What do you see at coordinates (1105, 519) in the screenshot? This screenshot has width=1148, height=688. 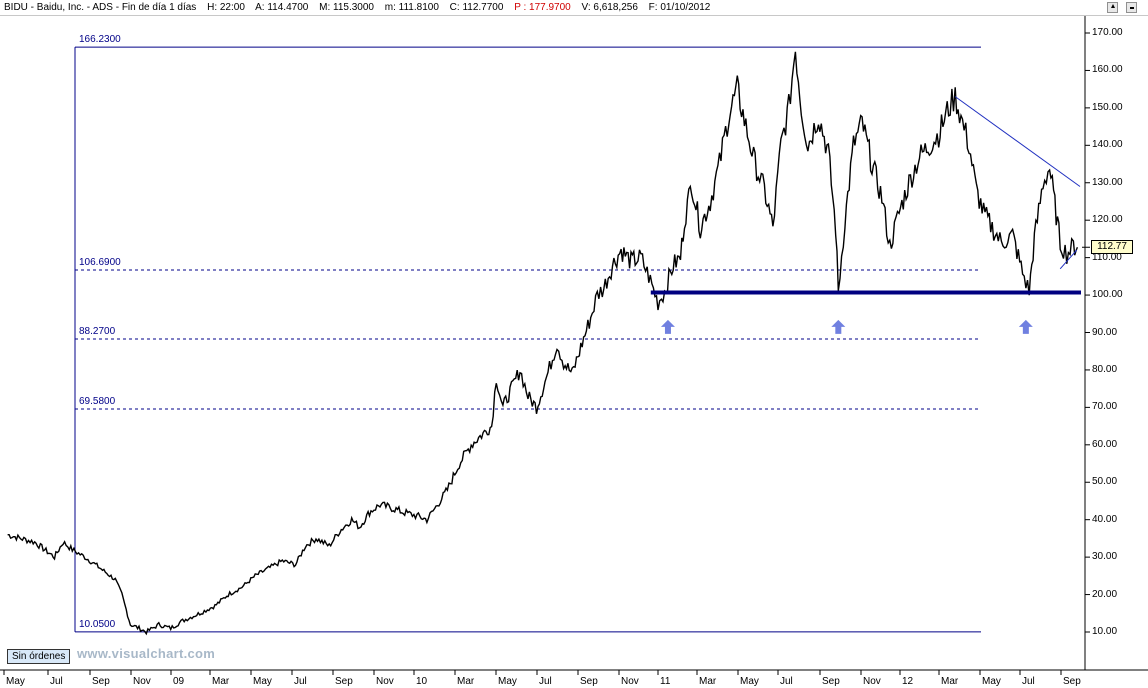 I see `y-tick-label: 40.00` at bounding box center [1105, 519].